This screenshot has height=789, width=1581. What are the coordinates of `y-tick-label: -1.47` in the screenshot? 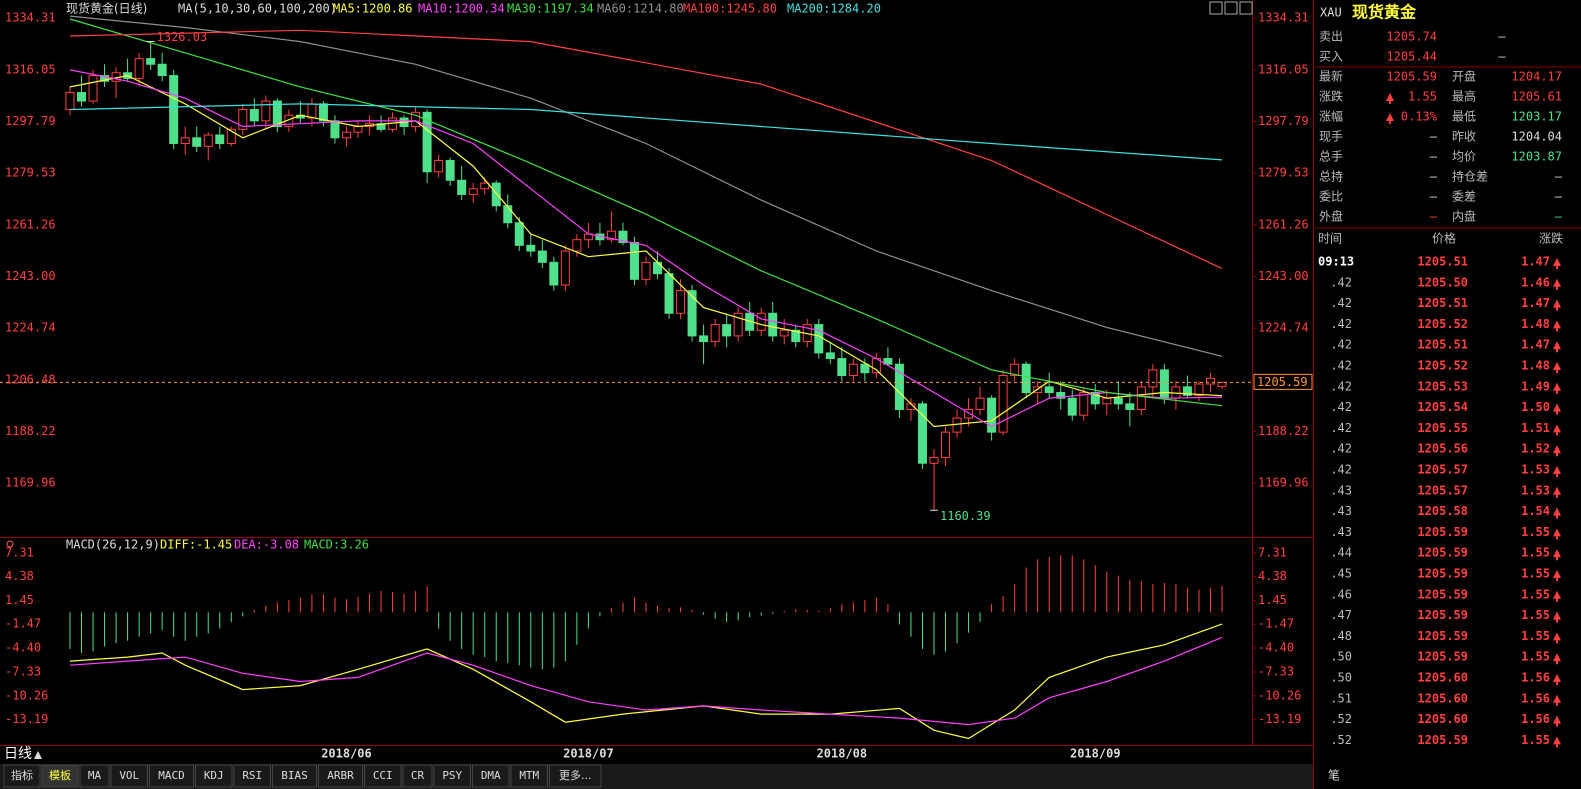 It's located at (1276, 624).